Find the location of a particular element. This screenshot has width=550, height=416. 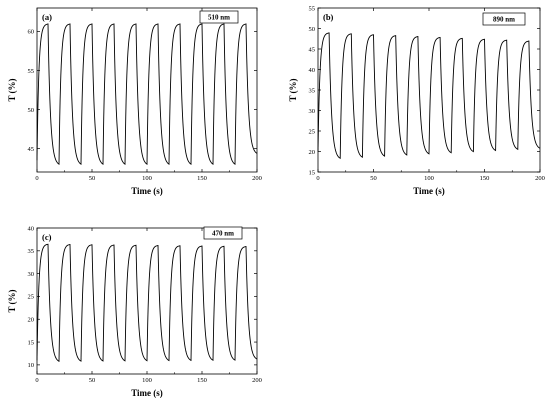

wavelength-label: 470 nm is located at coordinates (223, 234).